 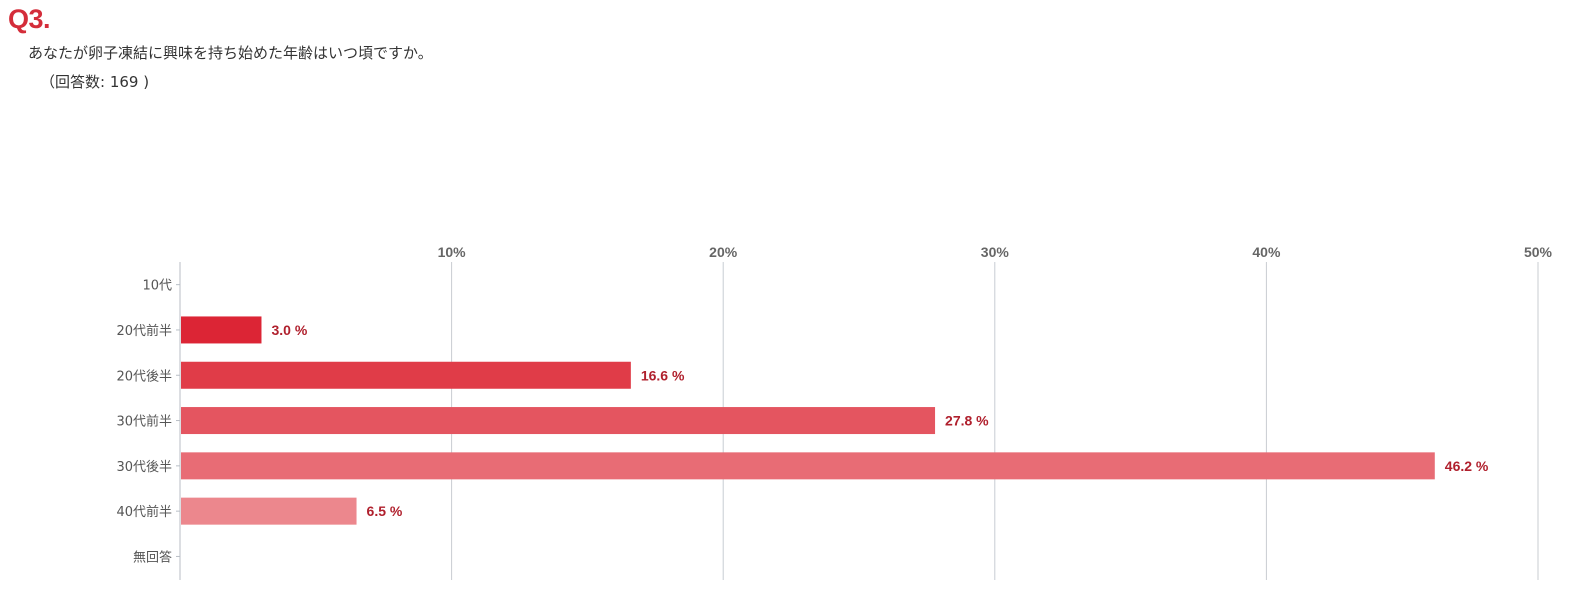 What do you see at coordinates (95, 82) in the screenshot?
I see `response-count: （回答数: 169 )` at bounding box center [95, 82].